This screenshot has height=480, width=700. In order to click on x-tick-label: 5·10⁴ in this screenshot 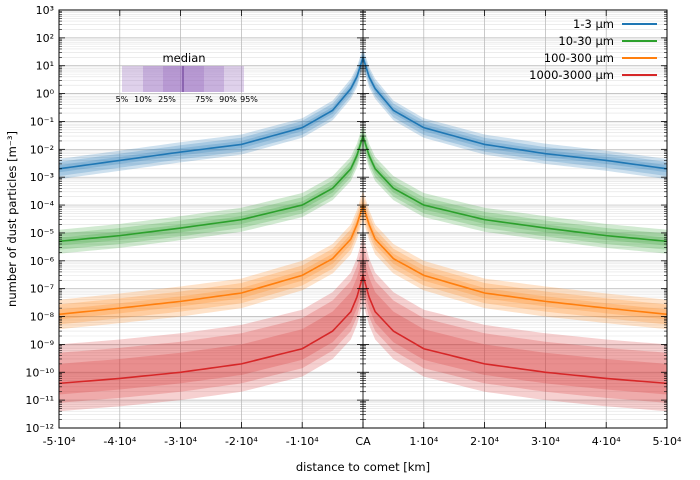, I will do `click(667, 441)`.